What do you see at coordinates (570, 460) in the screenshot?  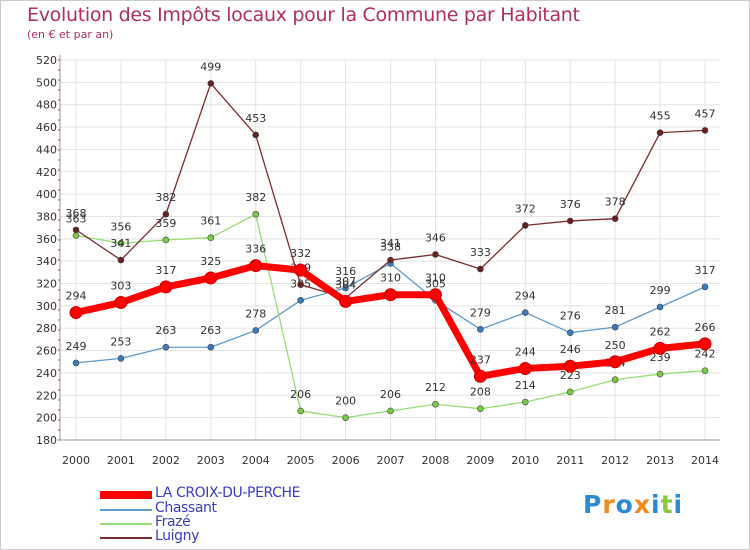 I see `x-tick-label-2011: 2011` at bounding box center [570, 460].